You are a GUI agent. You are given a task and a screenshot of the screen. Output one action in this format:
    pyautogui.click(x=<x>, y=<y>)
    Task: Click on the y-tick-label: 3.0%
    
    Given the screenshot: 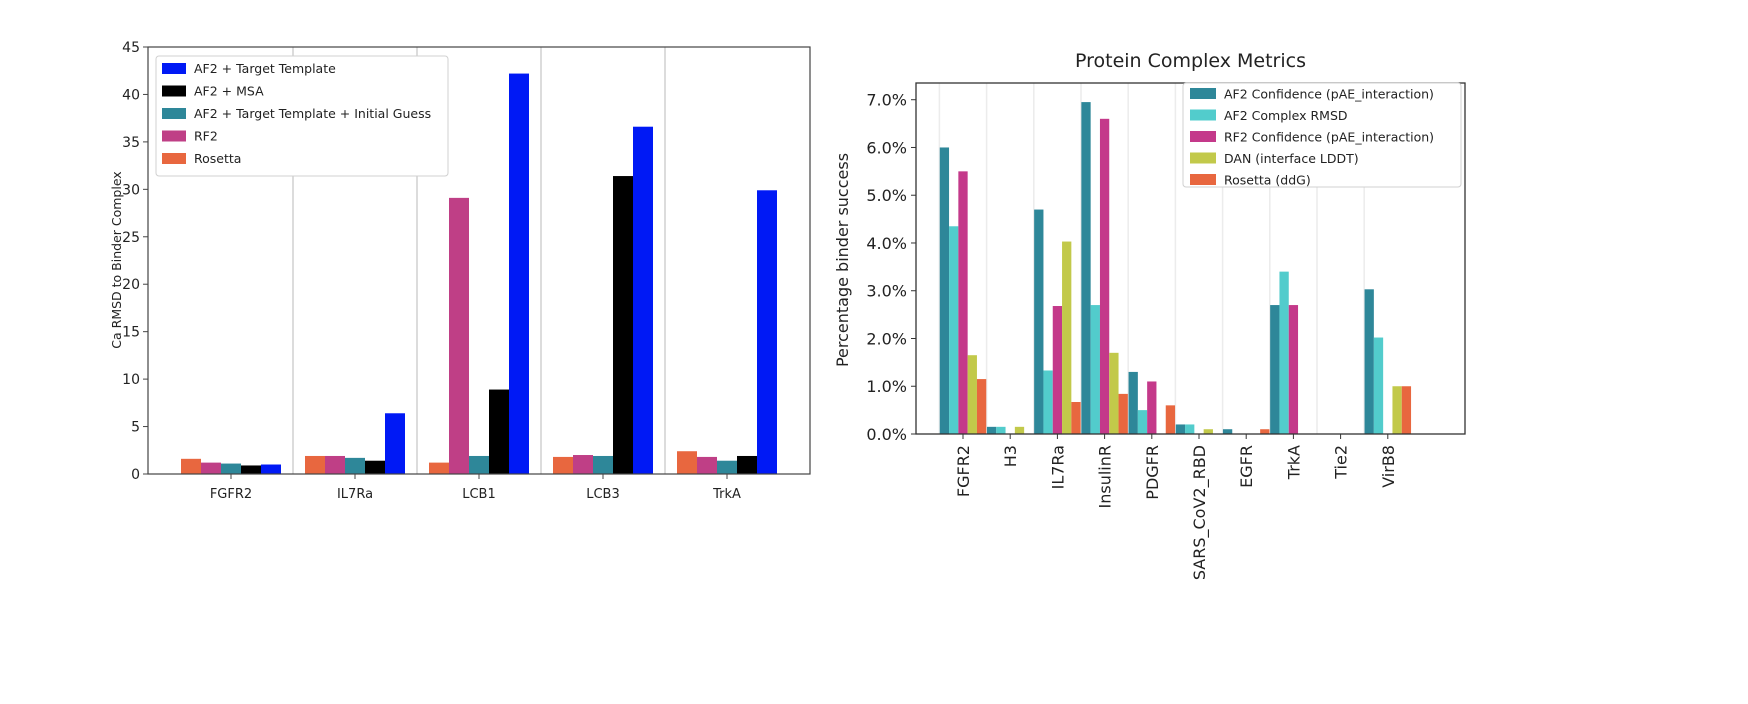 What is the action you would take?
    pyautogui.click(x=886, y=291)
    